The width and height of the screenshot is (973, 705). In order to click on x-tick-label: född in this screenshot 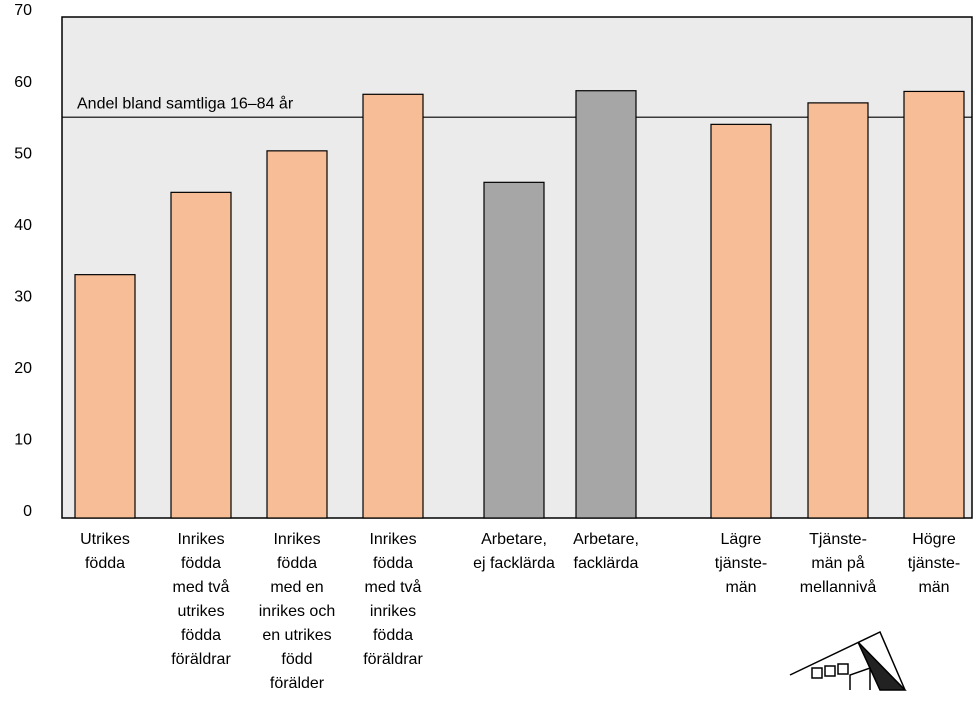, I will do `click(296, 659)`.